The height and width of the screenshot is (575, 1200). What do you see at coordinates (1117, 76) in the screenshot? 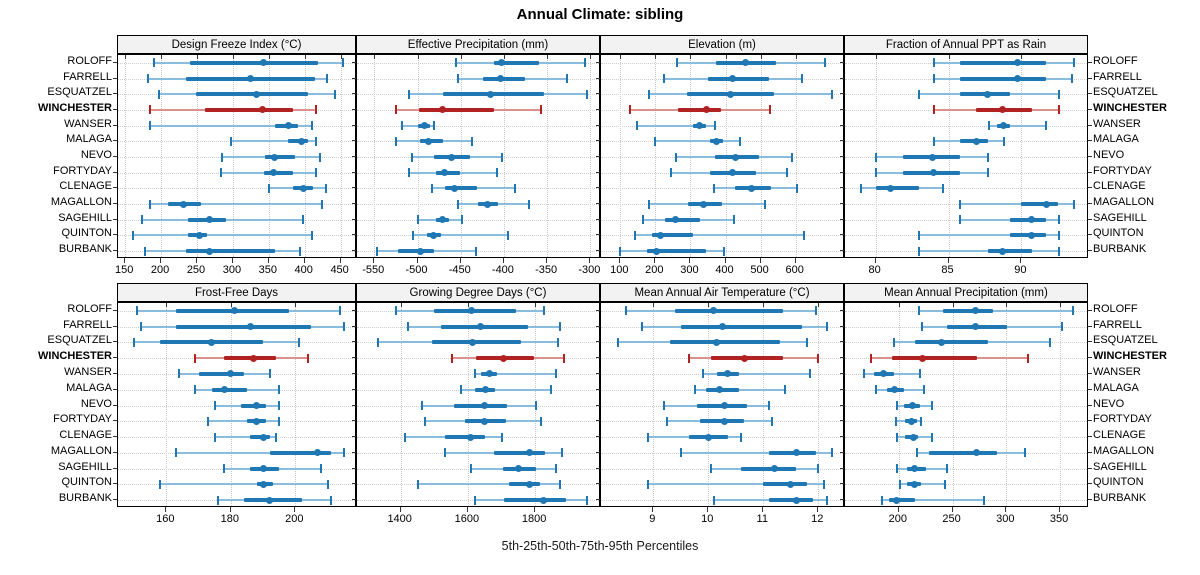
I see `station-label-right: FARRELL` at bounding box center [1117, 76].